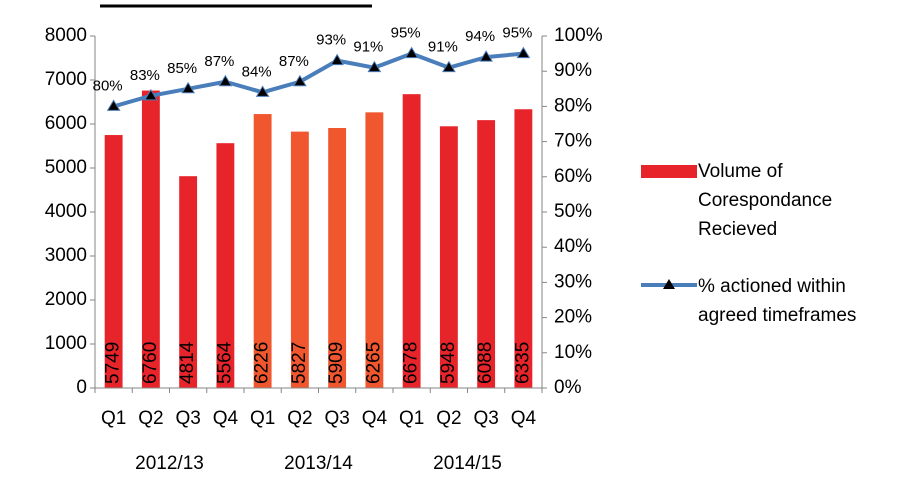 The image size is (908, 477). Describe the element at coordinates (411, 363) in the screenshot. I see `bar-value-label: 6678` at that location.